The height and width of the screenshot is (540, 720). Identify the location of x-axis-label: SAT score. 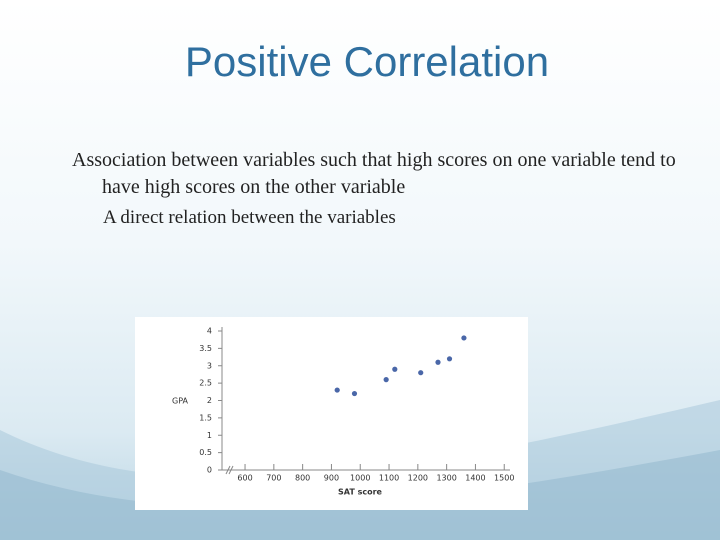
(360, 492).